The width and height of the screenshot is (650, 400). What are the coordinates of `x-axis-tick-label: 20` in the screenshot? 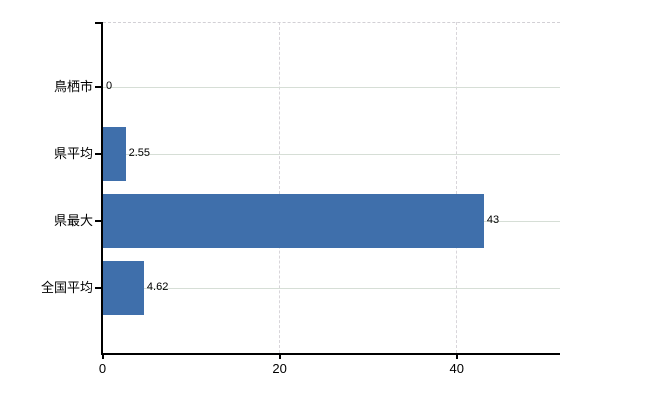 It's located at (279, 368).